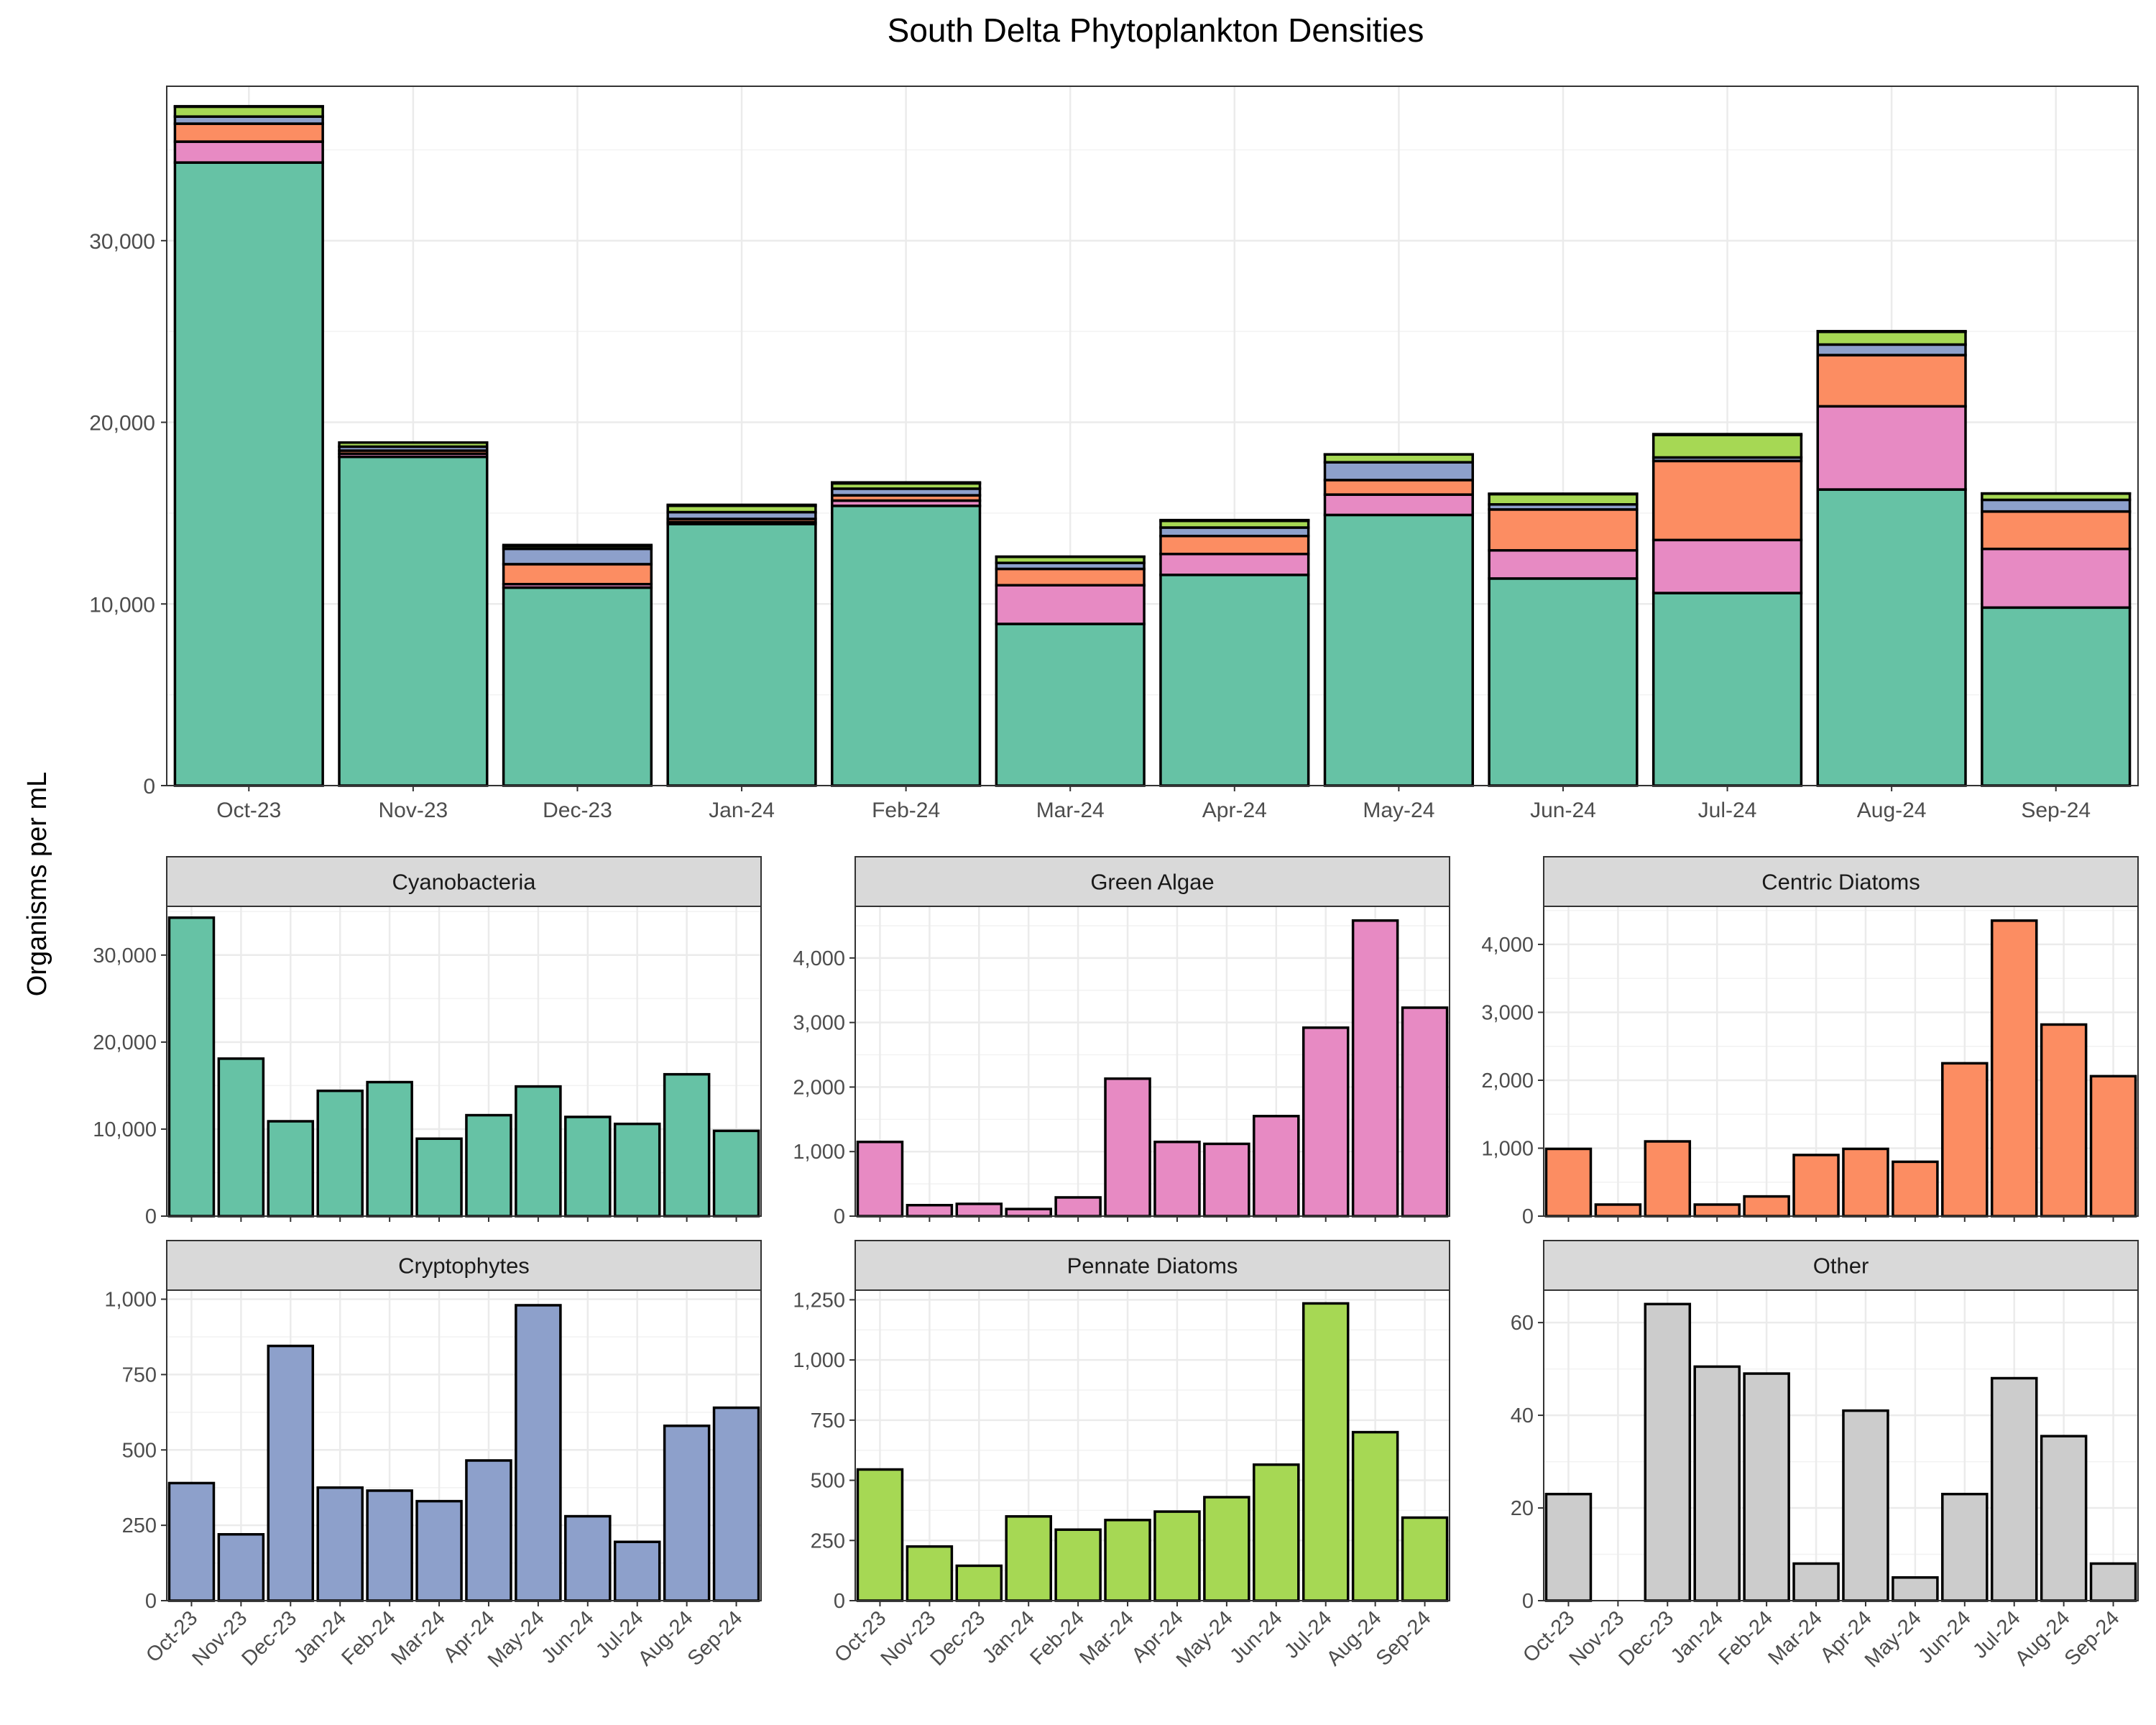  I want to click on y-tick-label: 10,000, so click(122, 605).